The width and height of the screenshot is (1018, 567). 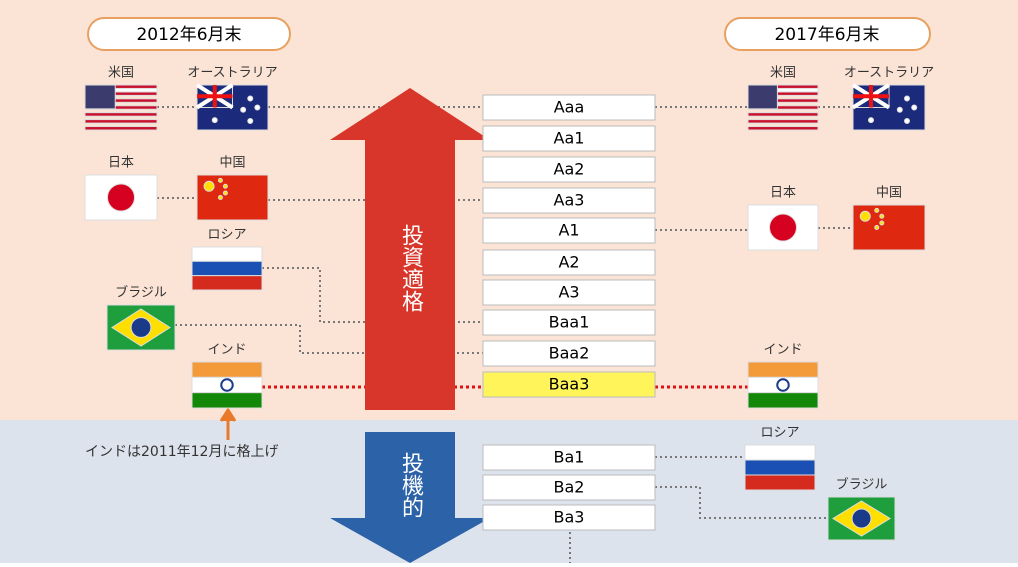 What do you see at coordinates (410, 497) in the screenshot?
I see `down-arrow` at bounding box center [410, 497].